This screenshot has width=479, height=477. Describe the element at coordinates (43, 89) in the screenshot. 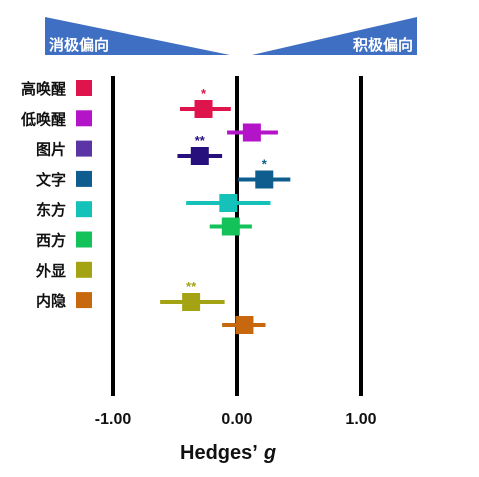

I see `legend-label: 高唤醒` at that location.